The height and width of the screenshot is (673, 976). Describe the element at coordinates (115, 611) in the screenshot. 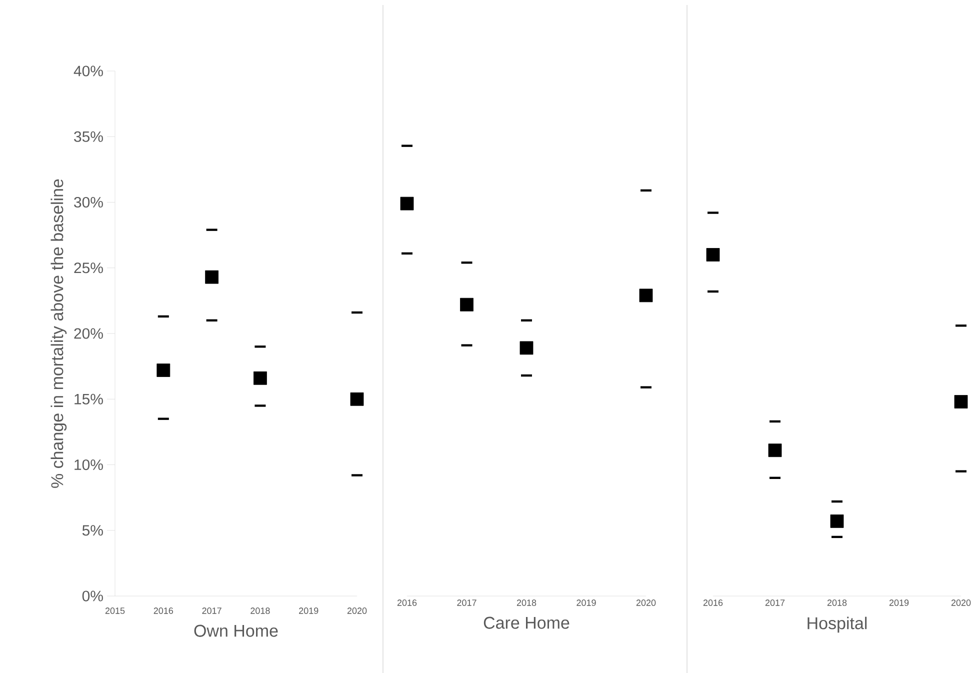

I see `x-tick-label: 2015` at that location.